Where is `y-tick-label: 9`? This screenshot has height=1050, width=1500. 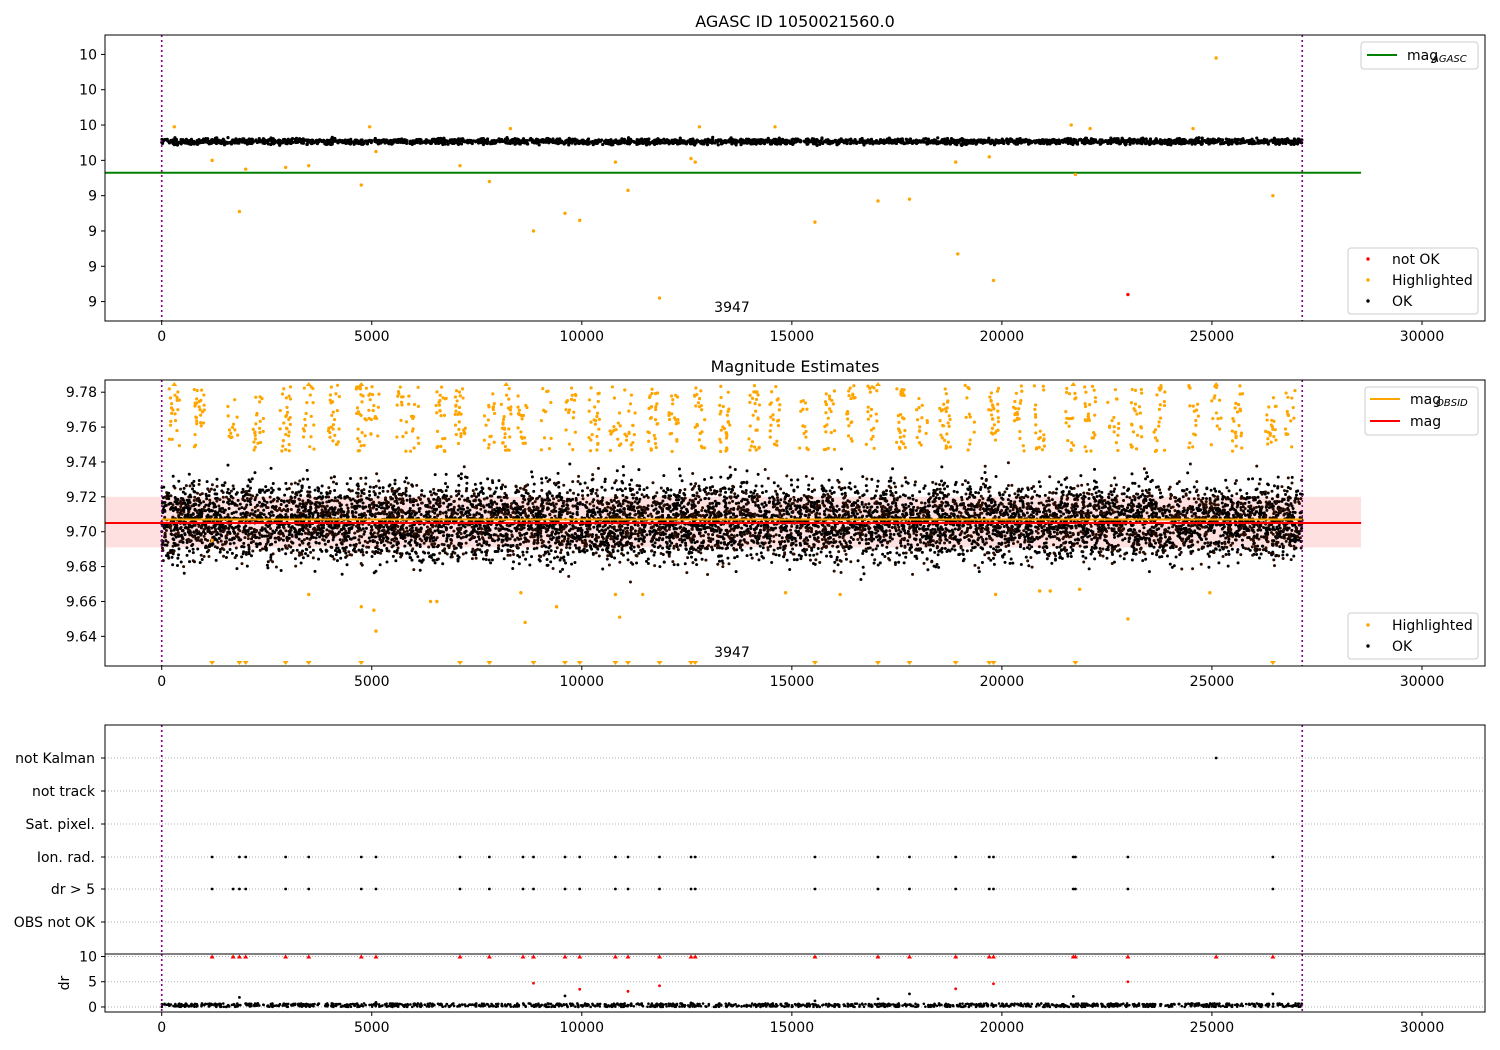
y-tick-label: 9 is located at coordinates (92, 303).